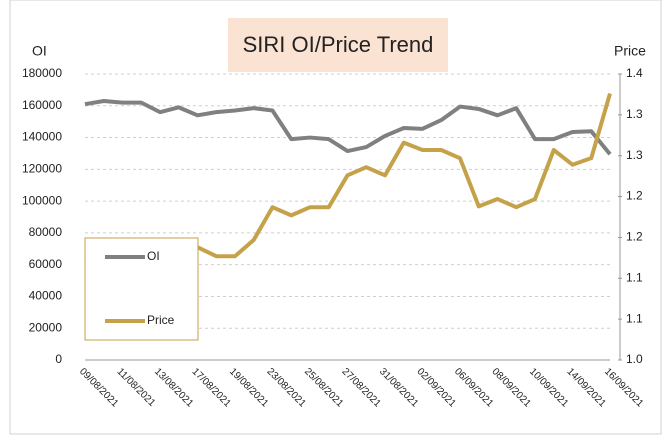 The image size is (662, 435). I want to click on legend-label: OI, so click(153, 256).